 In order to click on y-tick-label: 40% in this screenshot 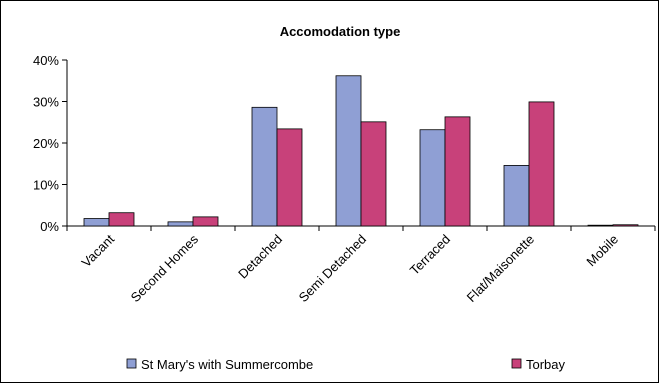, I will do `click(46, 60)`.